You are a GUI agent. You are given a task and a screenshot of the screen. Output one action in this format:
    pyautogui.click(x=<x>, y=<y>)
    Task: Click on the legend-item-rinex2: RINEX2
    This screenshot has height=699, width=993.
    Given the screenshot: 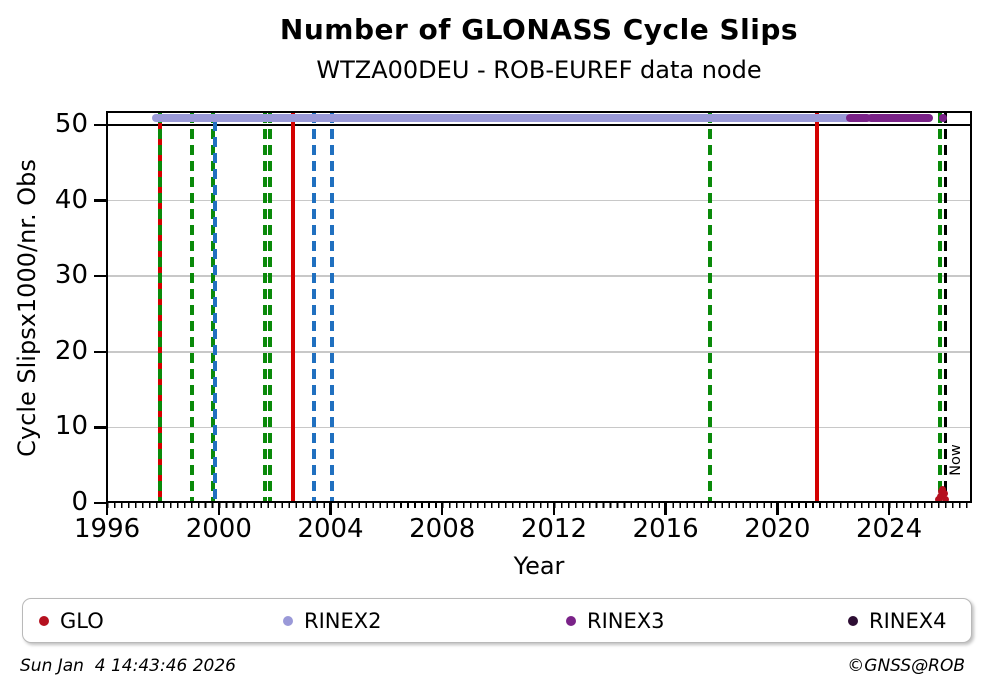 What is the action you would take?
    pyautogui.click(x=332, y=620)
    